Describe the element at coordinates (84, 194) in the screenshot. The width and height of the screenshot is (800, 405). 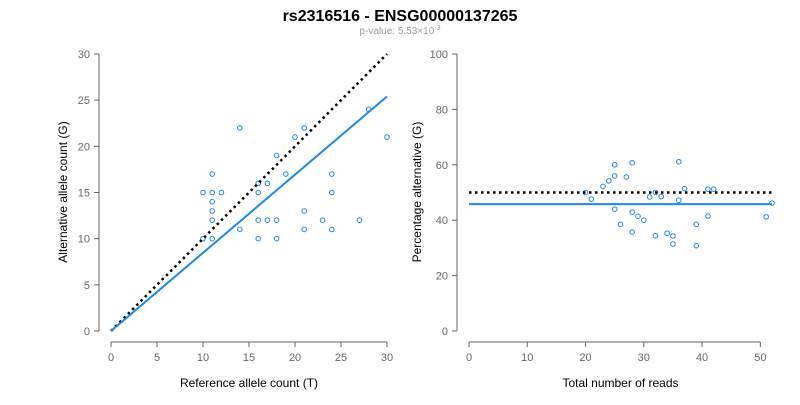
I see `allele-count-y-tick-label: 15` at that location.